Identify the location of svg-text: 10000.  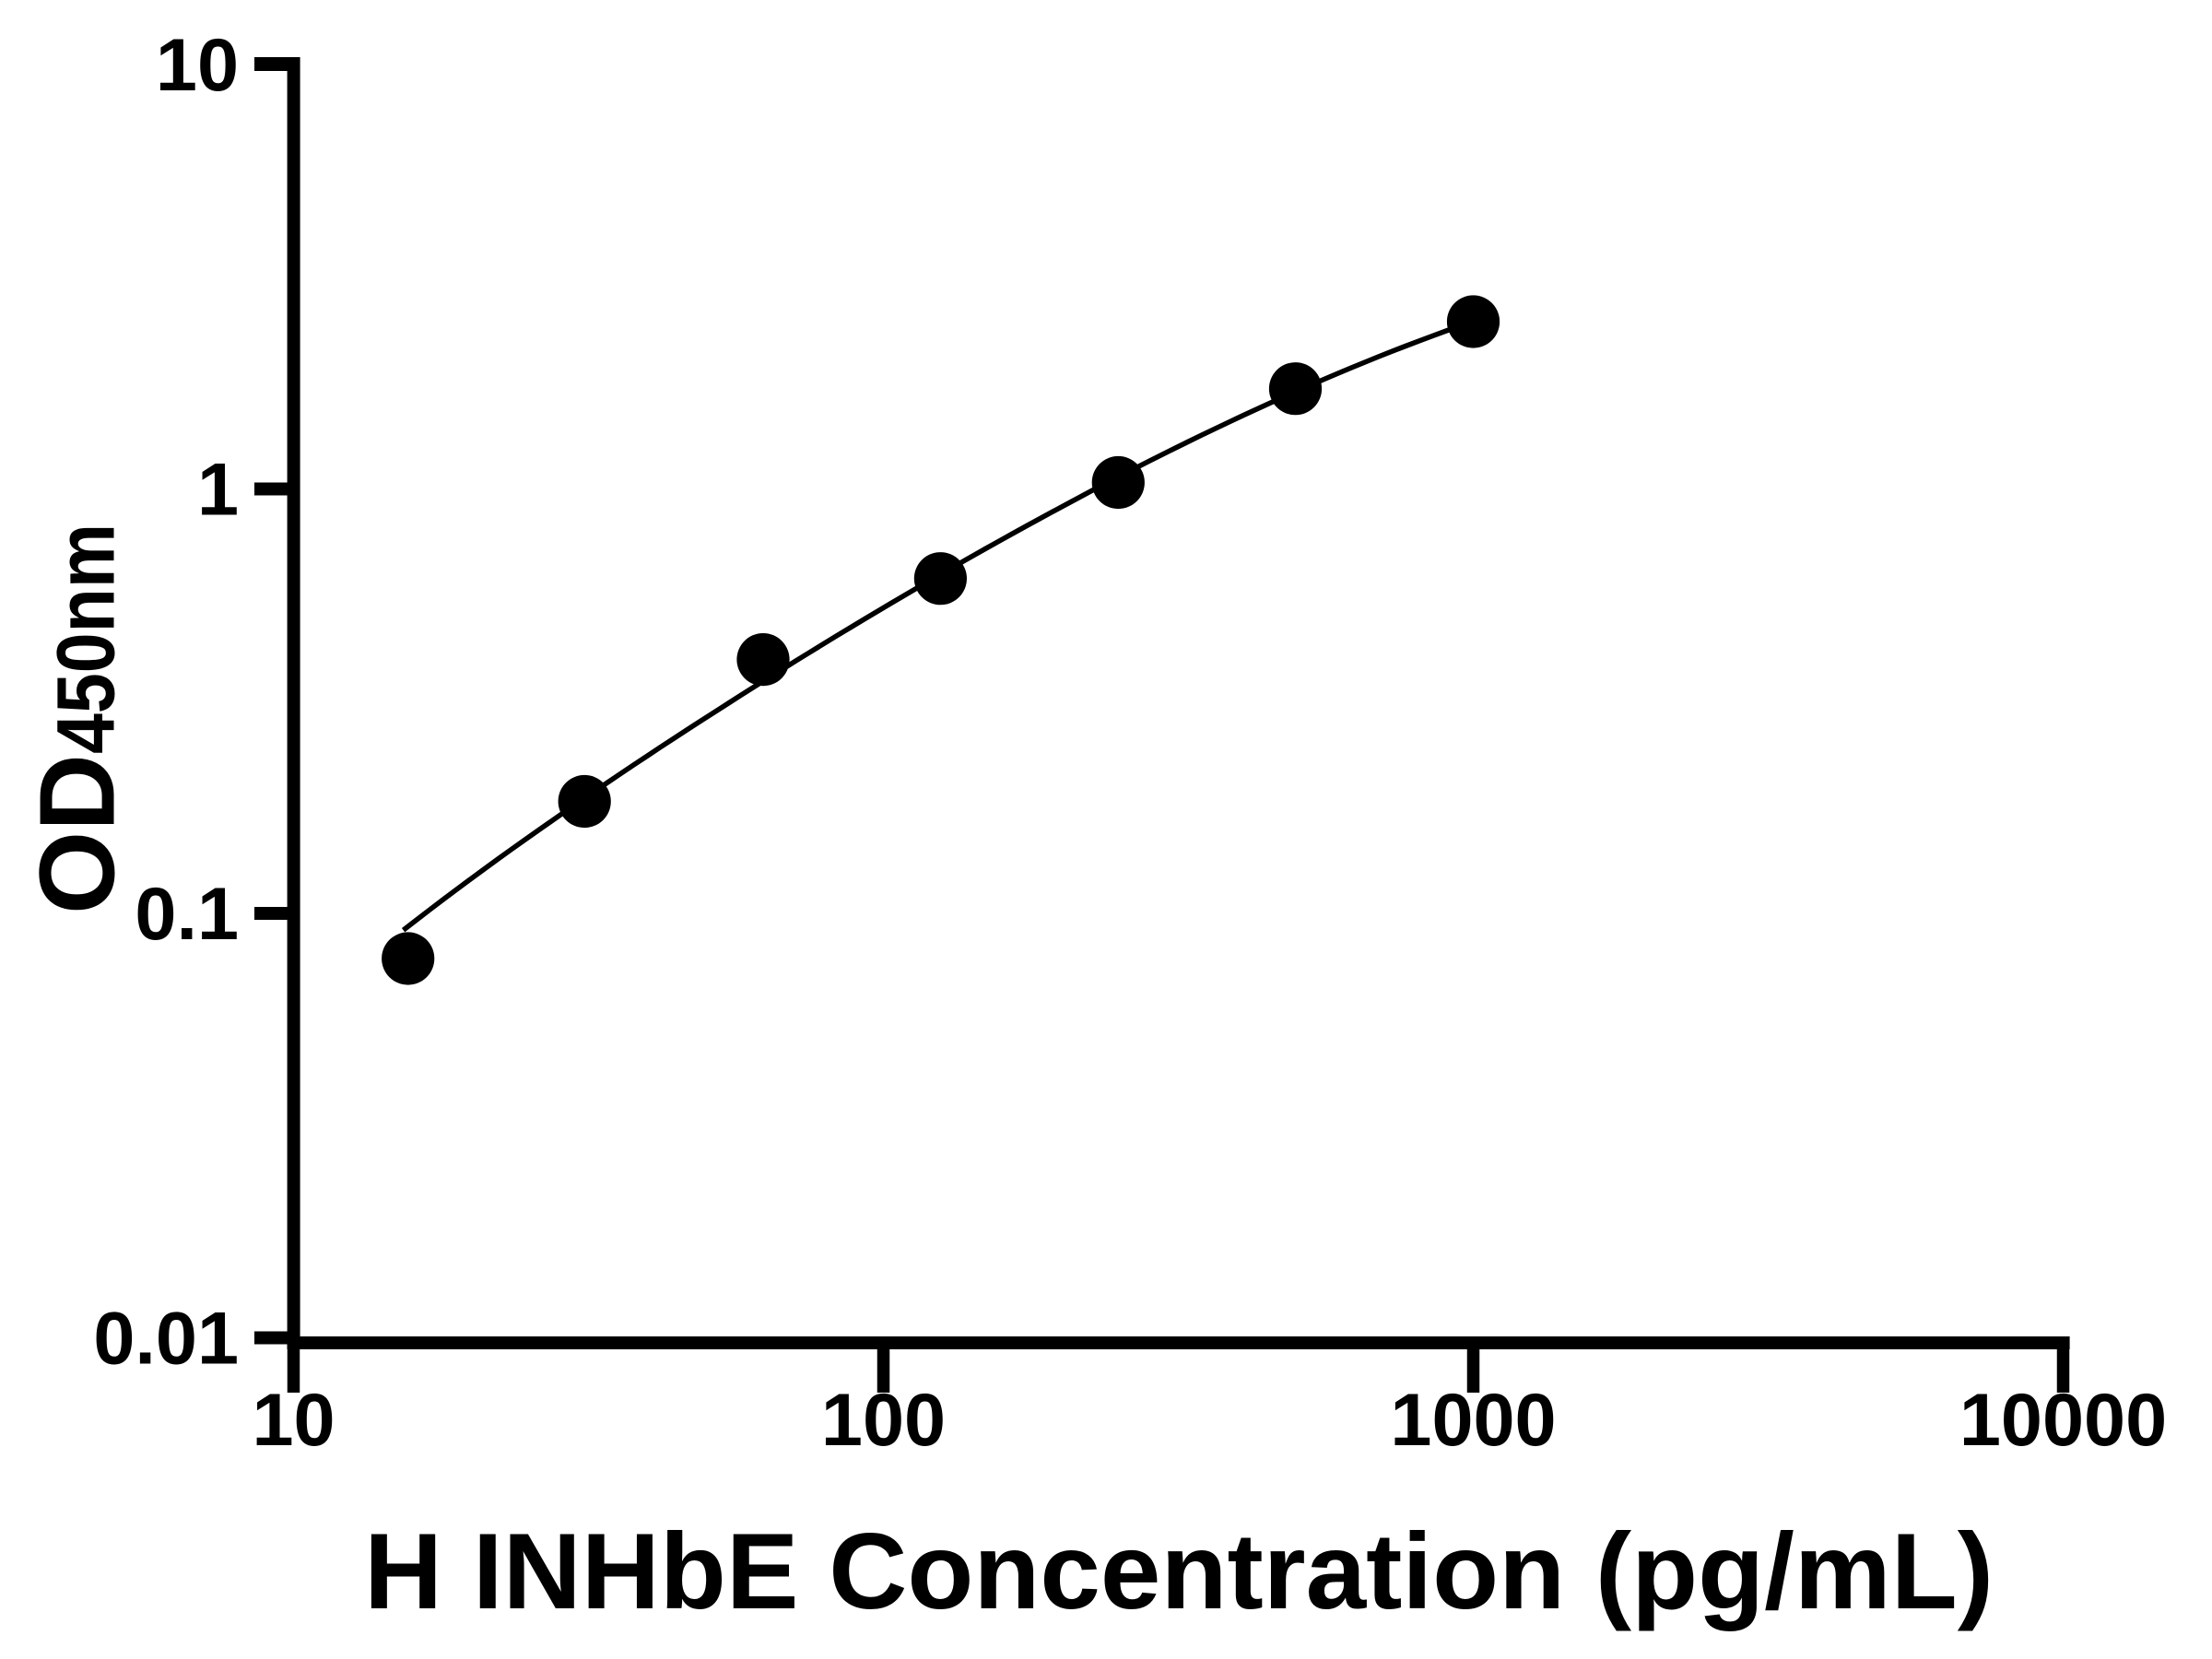
(2063, 1420).